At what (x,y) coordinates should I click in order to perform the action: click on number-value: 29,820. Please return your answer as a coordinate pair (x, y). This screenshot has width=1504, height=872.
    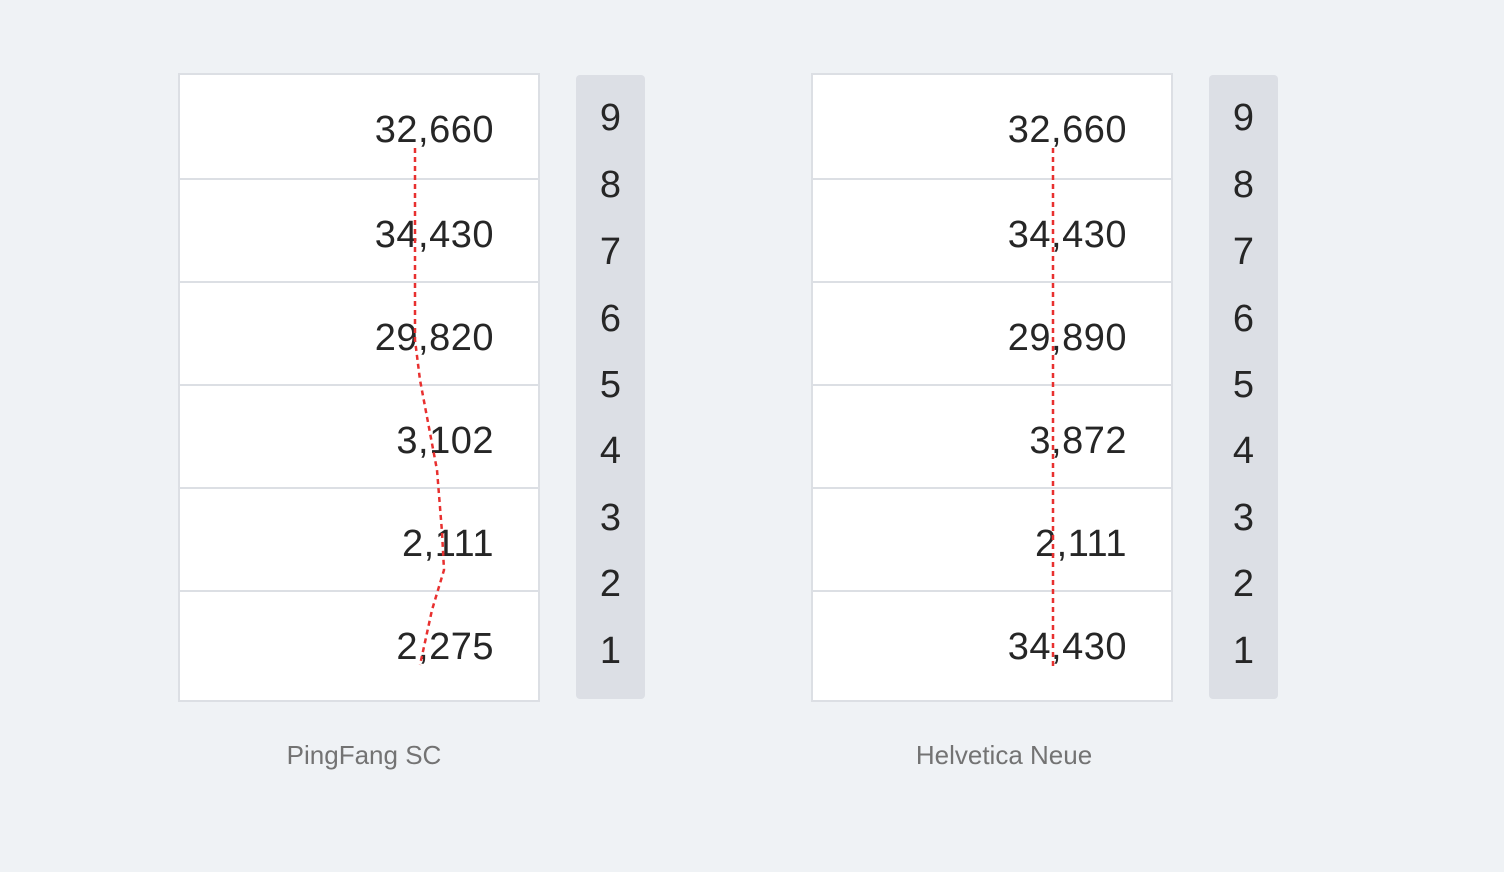
    Looking at the image, I should click on (434, 338).